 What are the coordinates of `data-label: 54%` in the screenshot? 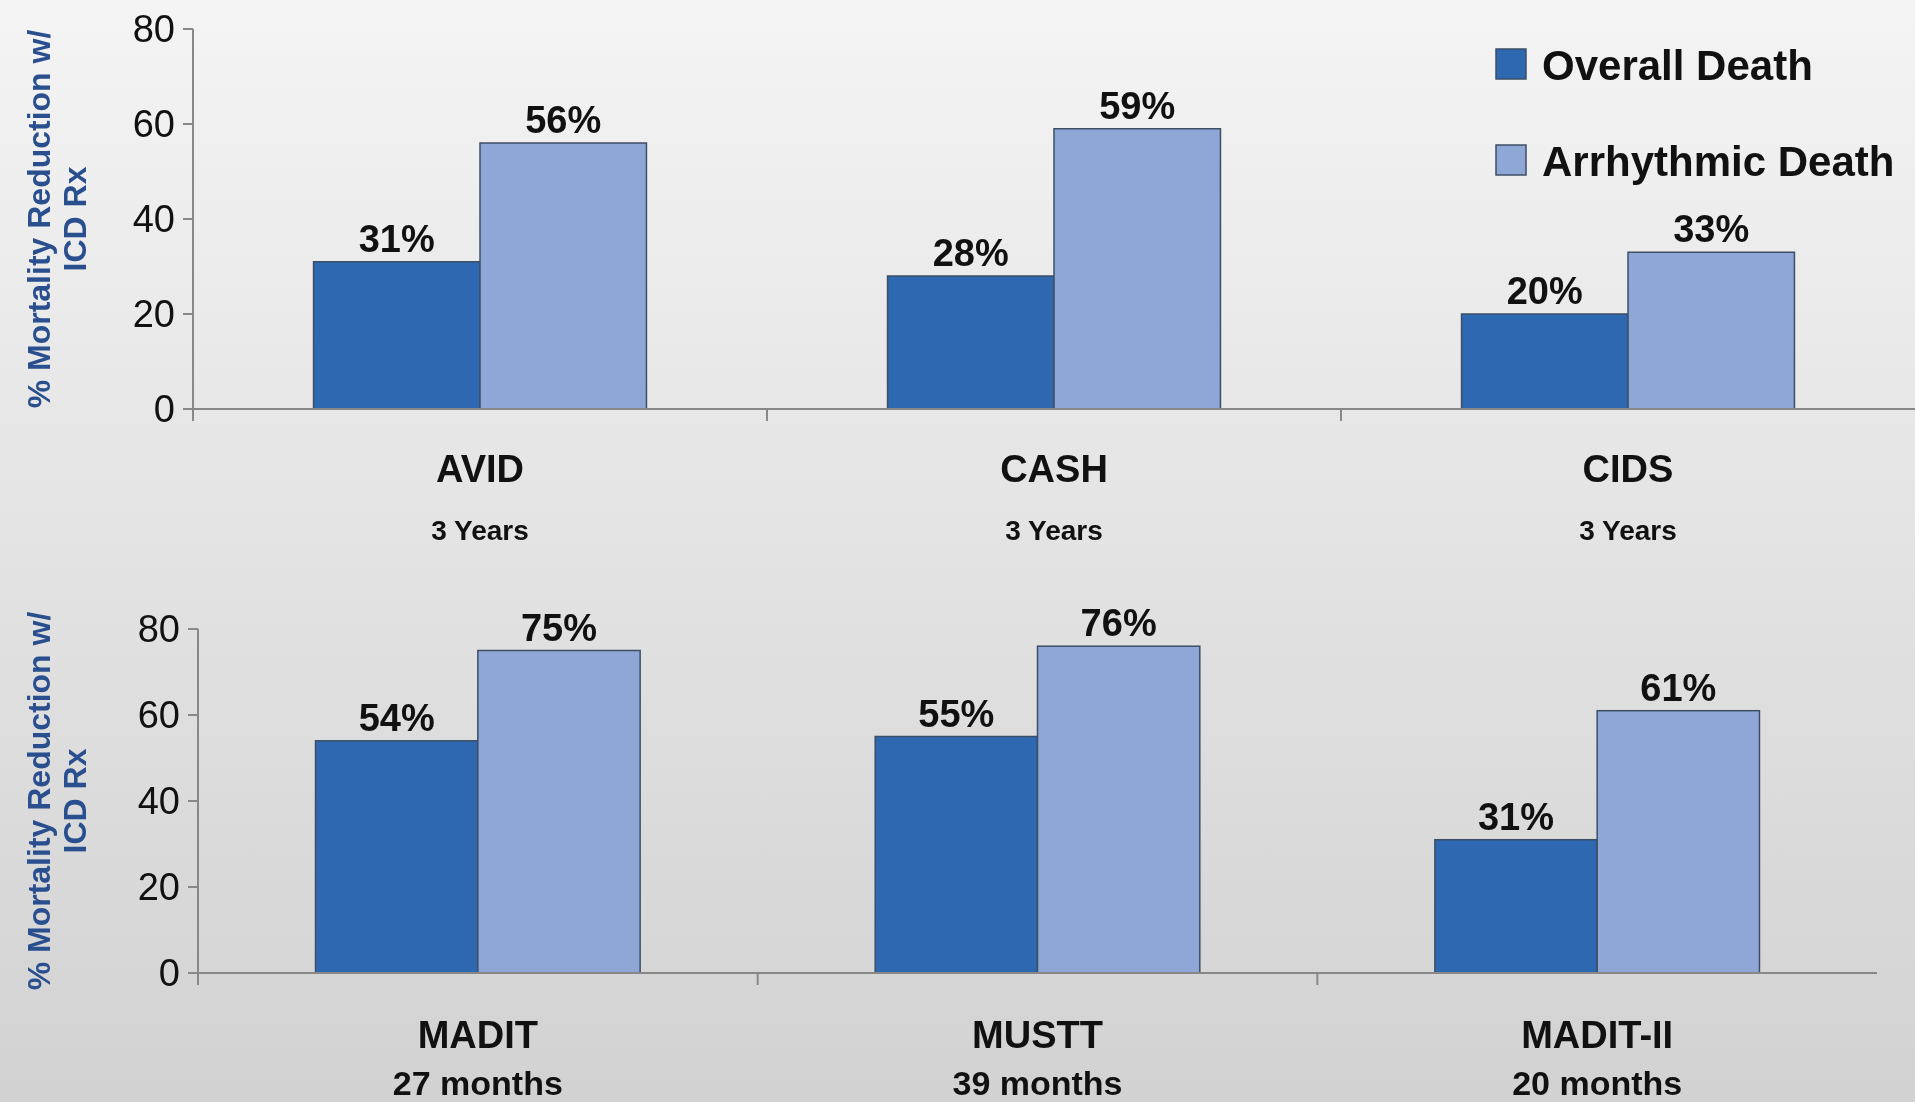 It's located at (396, 717).